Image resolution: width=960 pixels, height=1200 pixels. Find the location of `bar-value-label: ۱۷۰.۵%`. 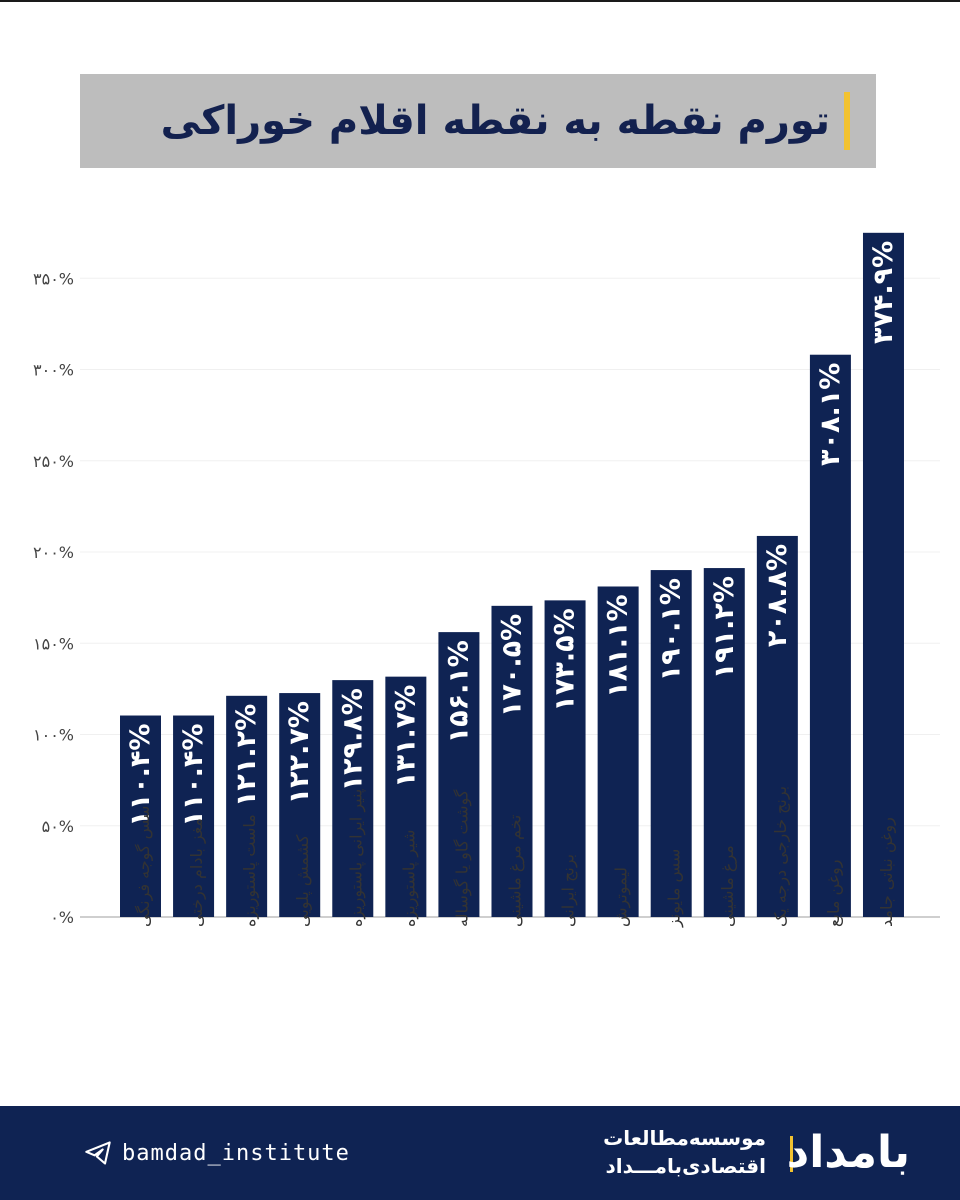

bar-value-label: ۱۷۰.۵% is located at coordinates (511, 665).